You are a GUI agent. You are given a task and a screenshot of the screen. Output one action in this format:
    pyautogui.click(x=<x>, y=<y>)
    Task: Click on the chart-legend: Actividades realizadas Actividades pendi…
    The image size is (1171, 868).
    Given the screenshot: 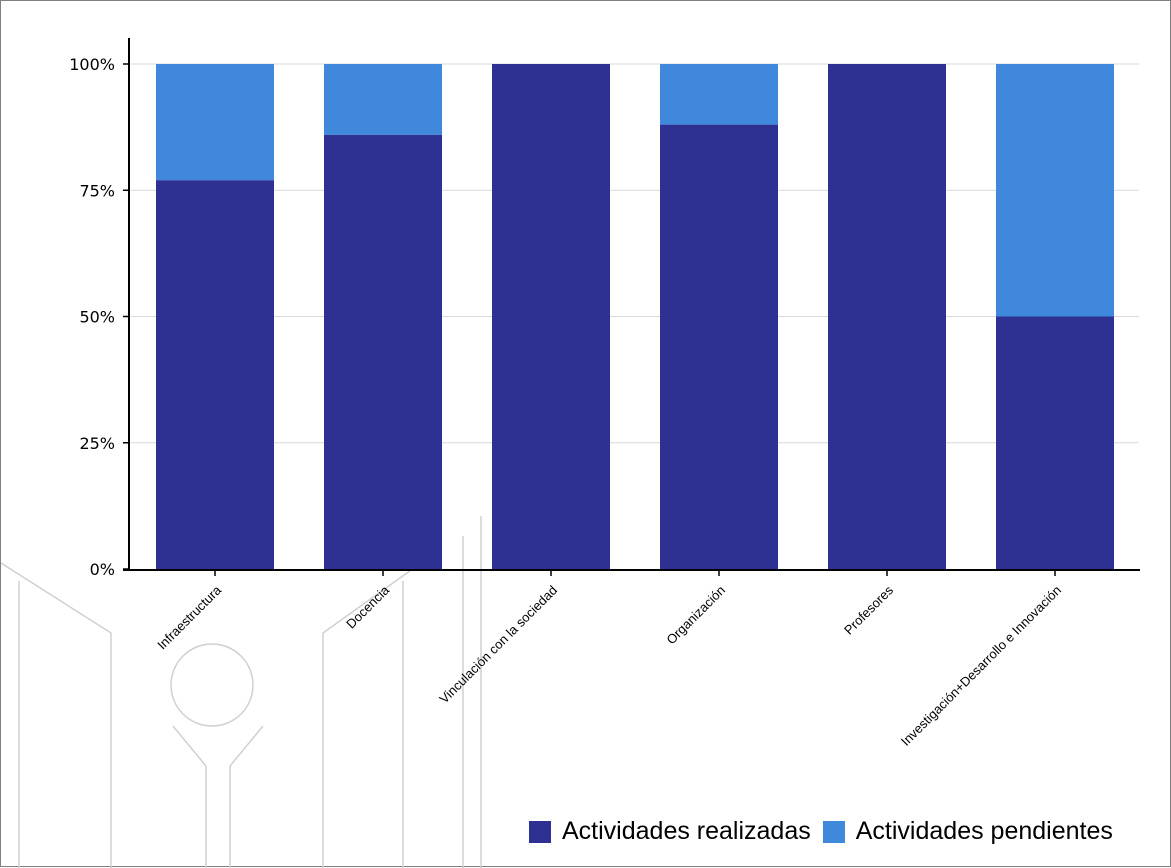 What is the action you would take?
    pyautogui.click(x=821, y=831)
    